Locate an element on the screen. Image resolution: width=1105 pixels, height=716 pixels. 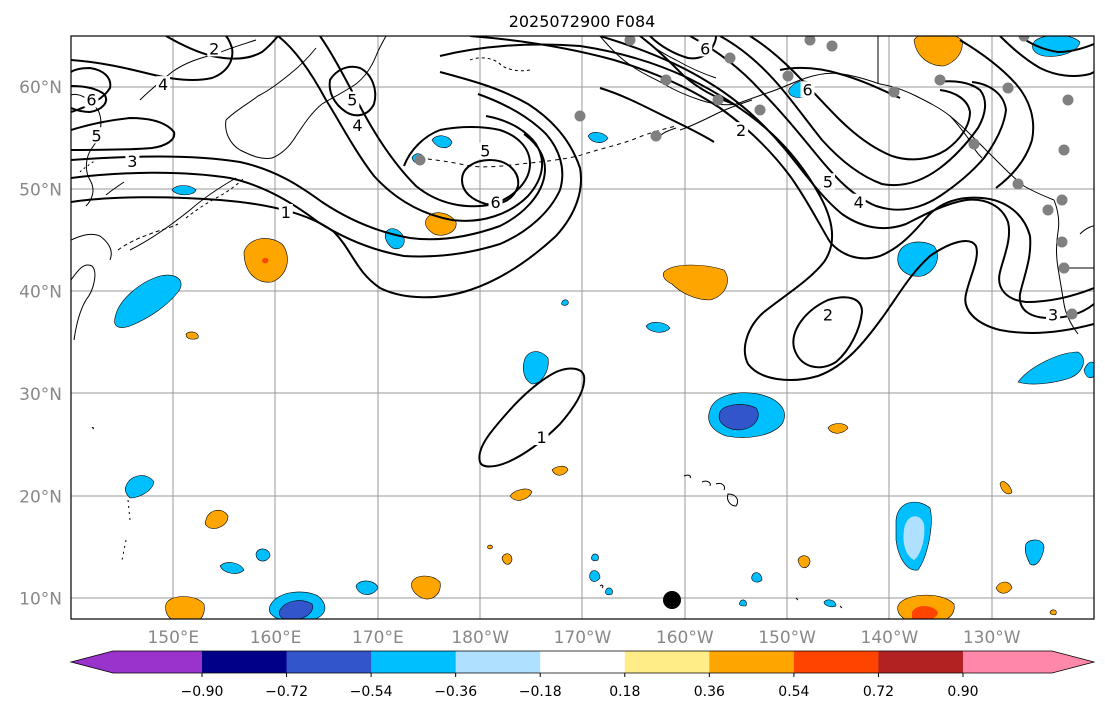
lon-tick-label: 150°E is located at coordinates (173, 638).